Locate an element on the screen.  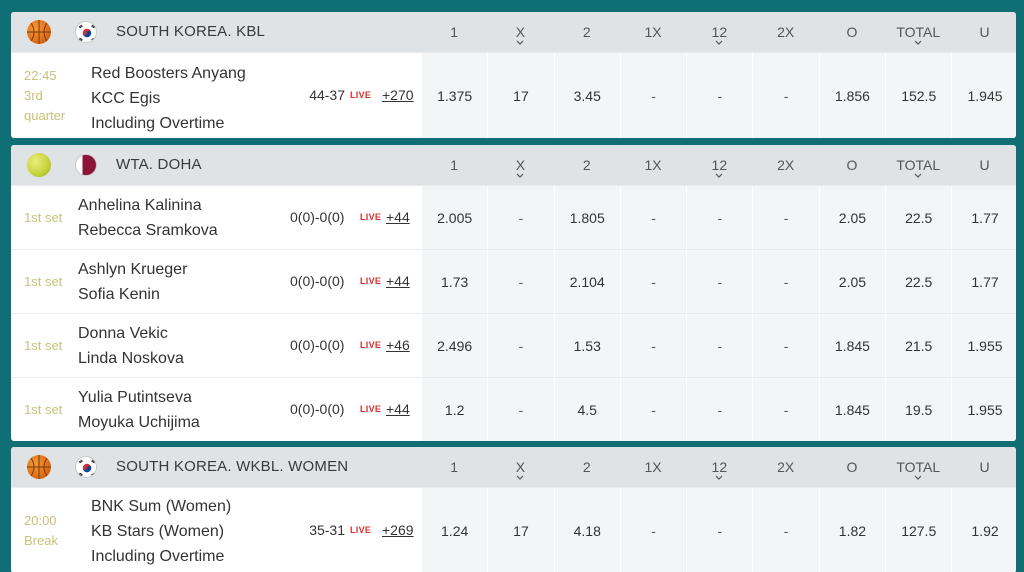
column-header-label: 1 is located at coordinates (454, 32).